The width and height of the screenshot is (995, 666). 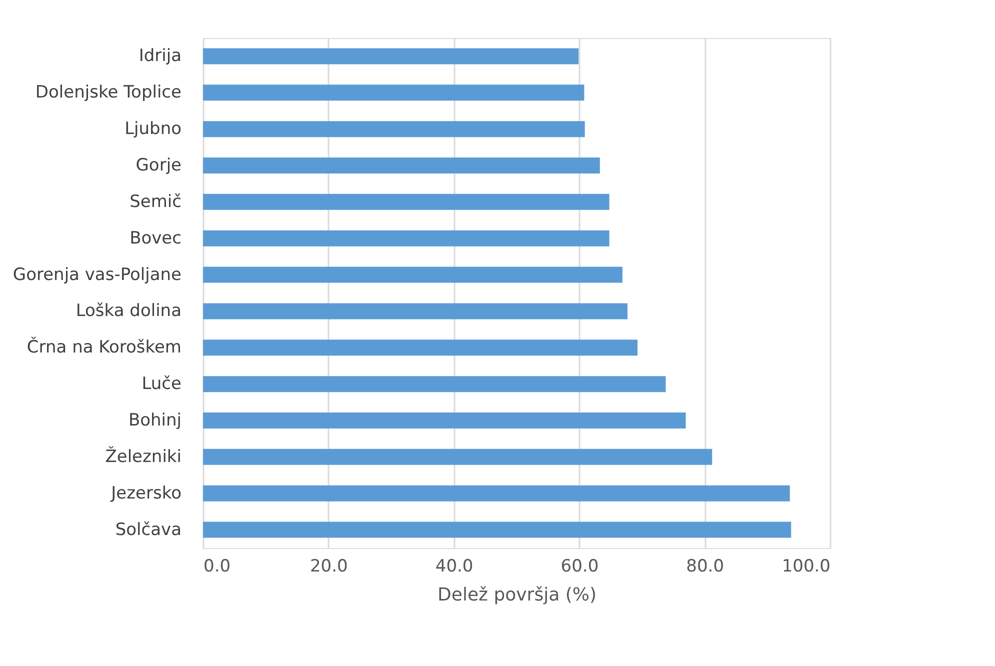 I want to click on y-tick-label: Črna na Koroškem, so click(x=104, y=347).